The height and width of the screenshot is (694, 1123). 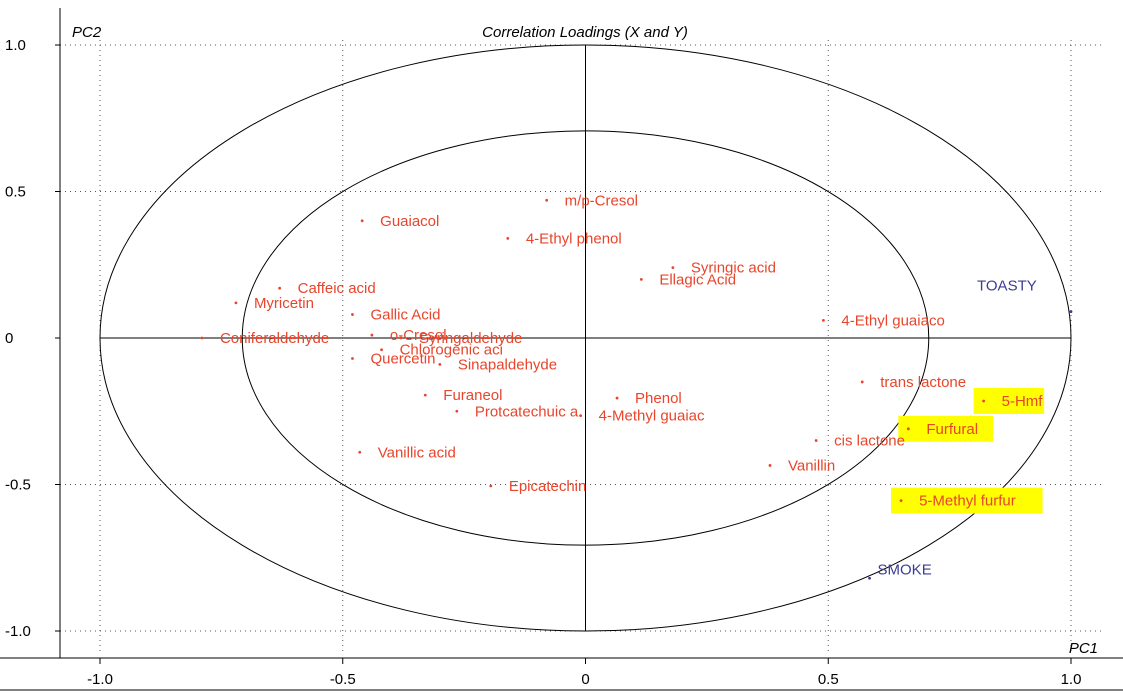 I want to click on label-sinapaldehyde: Sinapaldehyde, so click(x=507, y=364).